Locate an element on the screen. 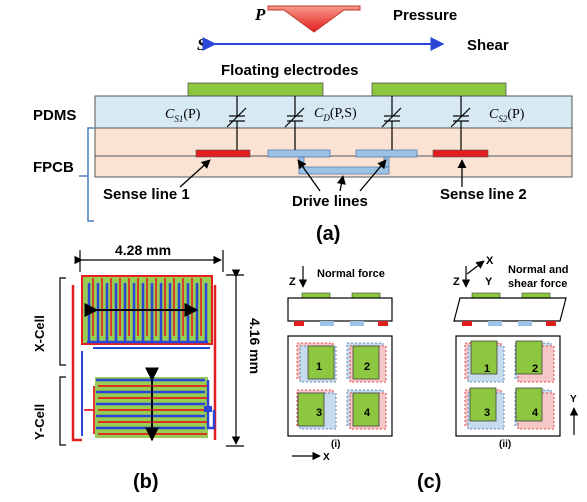 The height and width of the screenshot is (502, 587). cap-s1-label: CS1(P) is located at coordinates (183, 115).